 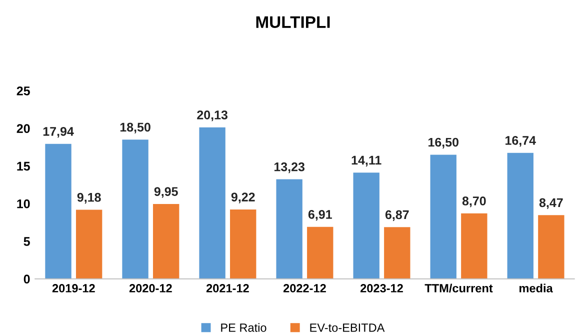 I want to click on data-label: 18,50, so click(x=135, y=128).